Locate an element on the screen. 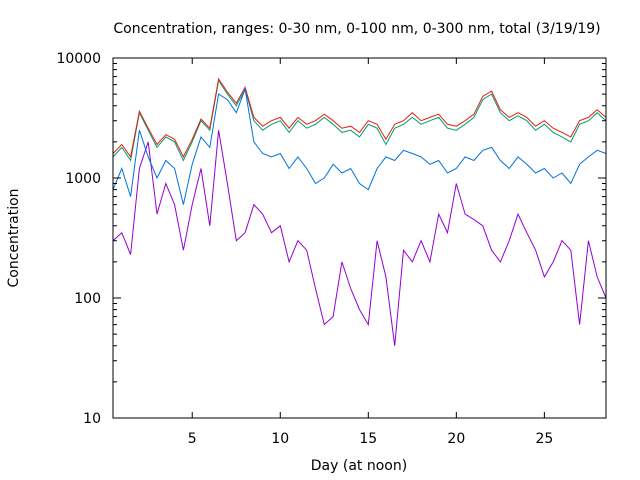 The height and width of the screenshot is (480, 640). y-tick-label: 10 is located at coordinates (92, 419).